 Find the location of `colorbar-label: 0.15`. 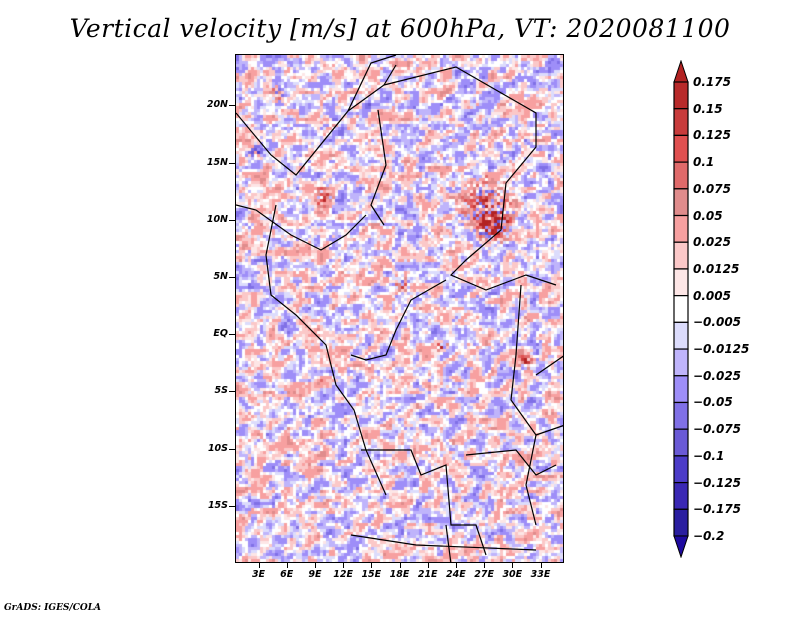

colorbar-label: 0.15 is located at coordinates (708, 108).